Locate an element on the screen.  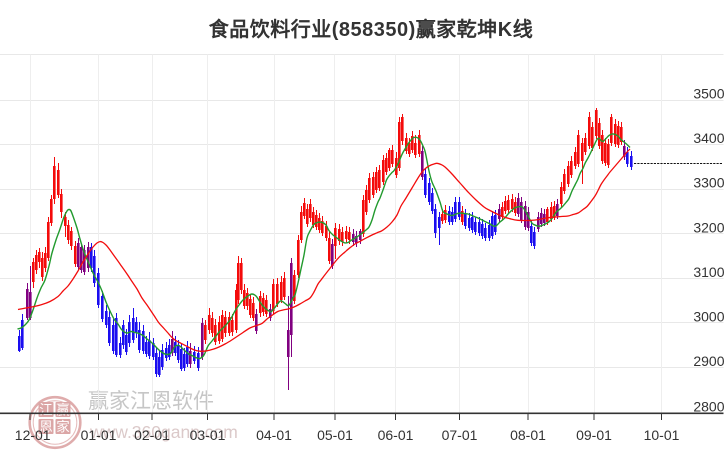
svg-text: 恩 is located at coordinates (46, 427).